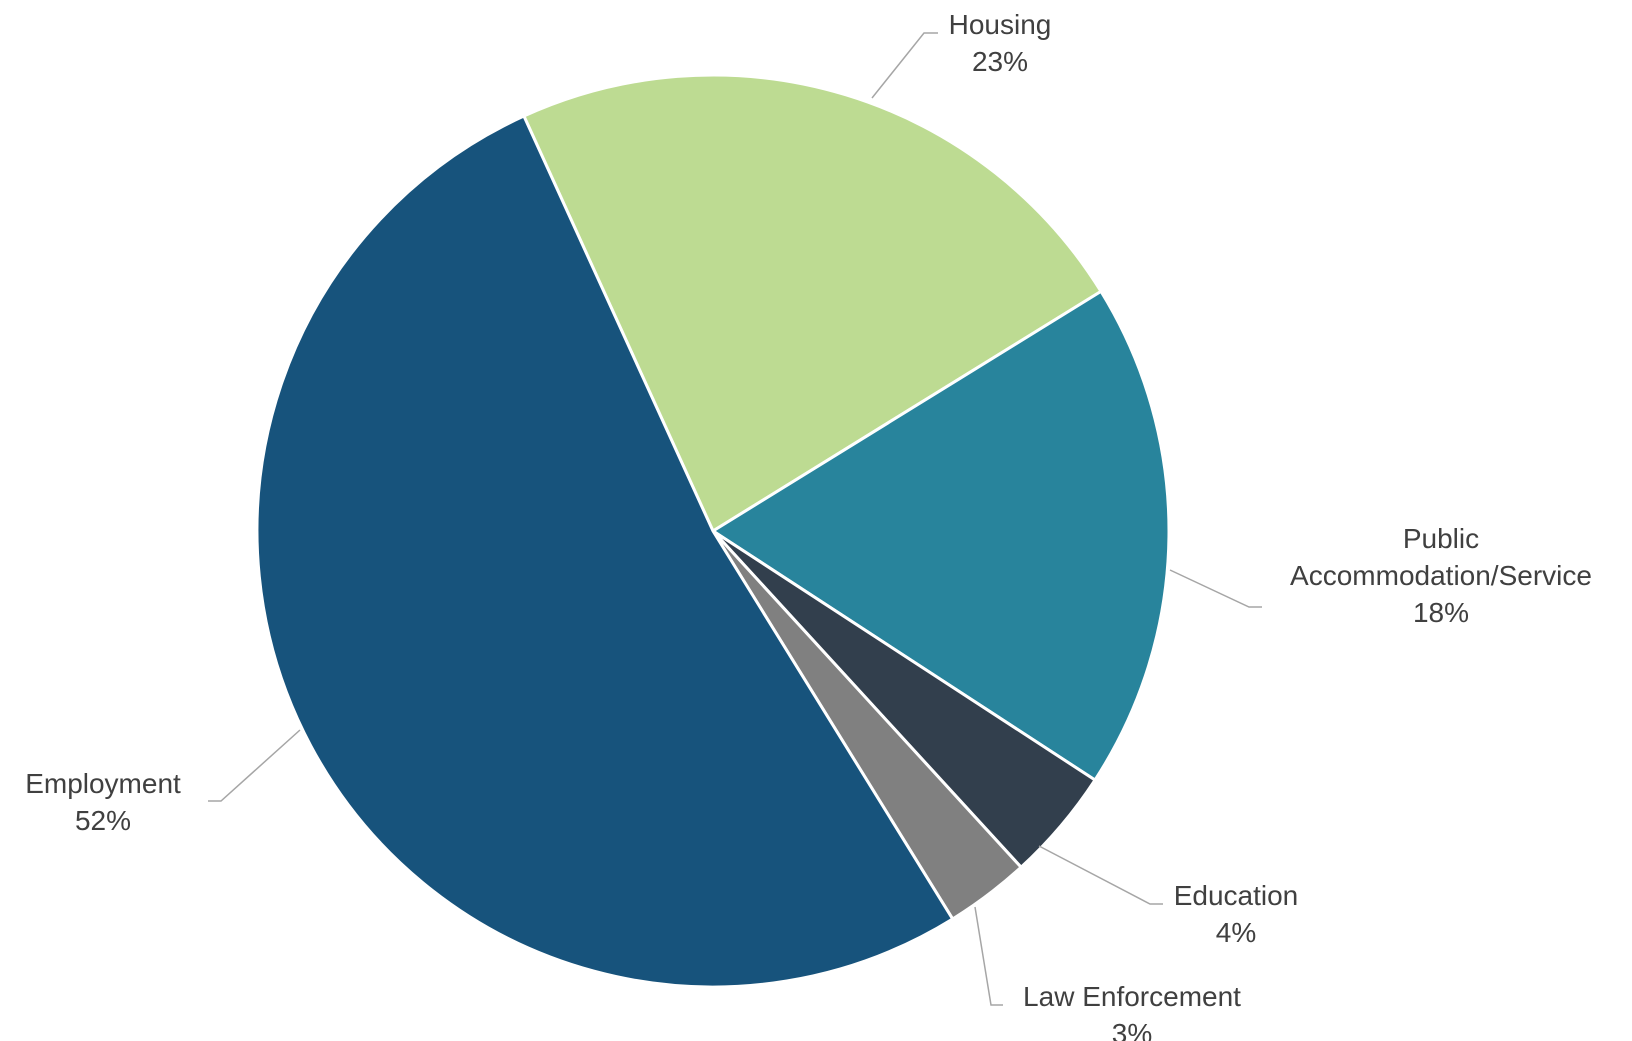 Image resolution: width=1632 pixels, height=1041 pixels. Describe the element at coordinates (254, 765) in the screenshot. I see `leader-line-employment` at that location.